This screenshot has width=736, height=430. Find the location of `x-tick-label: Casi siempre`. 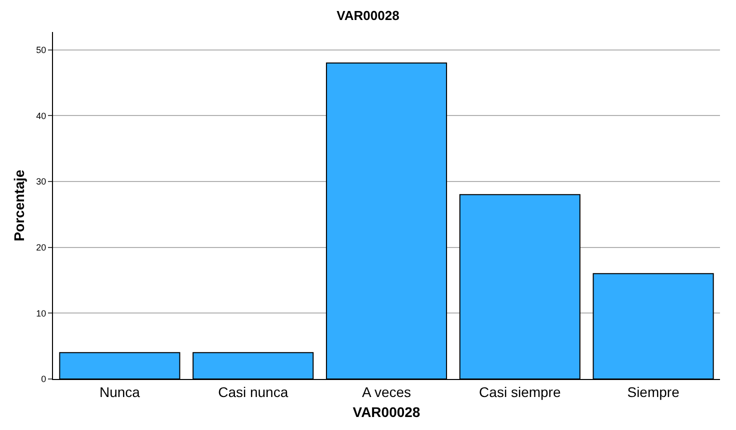

x-tick-label: Casi siempre is located at coordinates (520, 392).